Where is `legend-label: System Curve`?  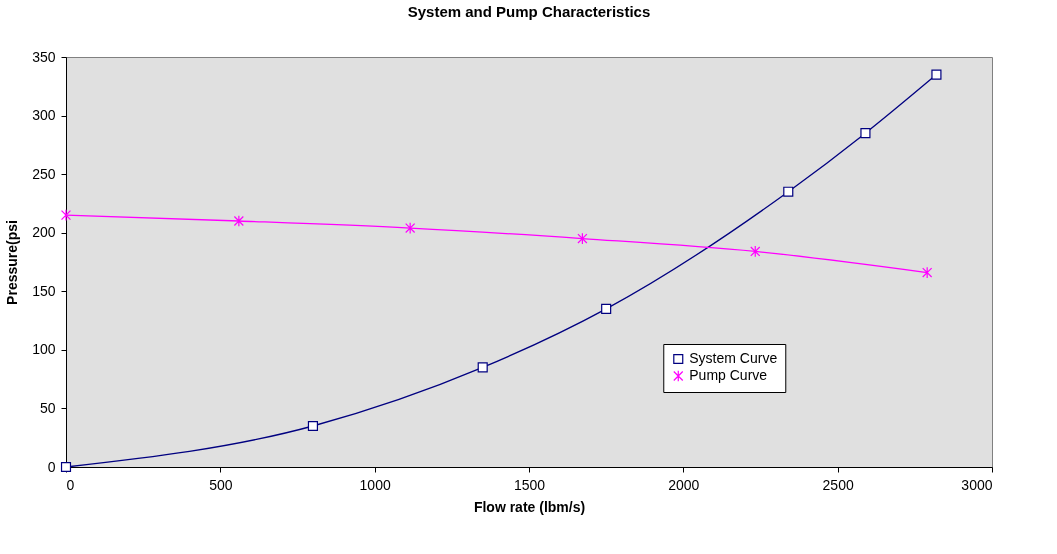 legend-label: System Curve is located at coordinates (733, 358).